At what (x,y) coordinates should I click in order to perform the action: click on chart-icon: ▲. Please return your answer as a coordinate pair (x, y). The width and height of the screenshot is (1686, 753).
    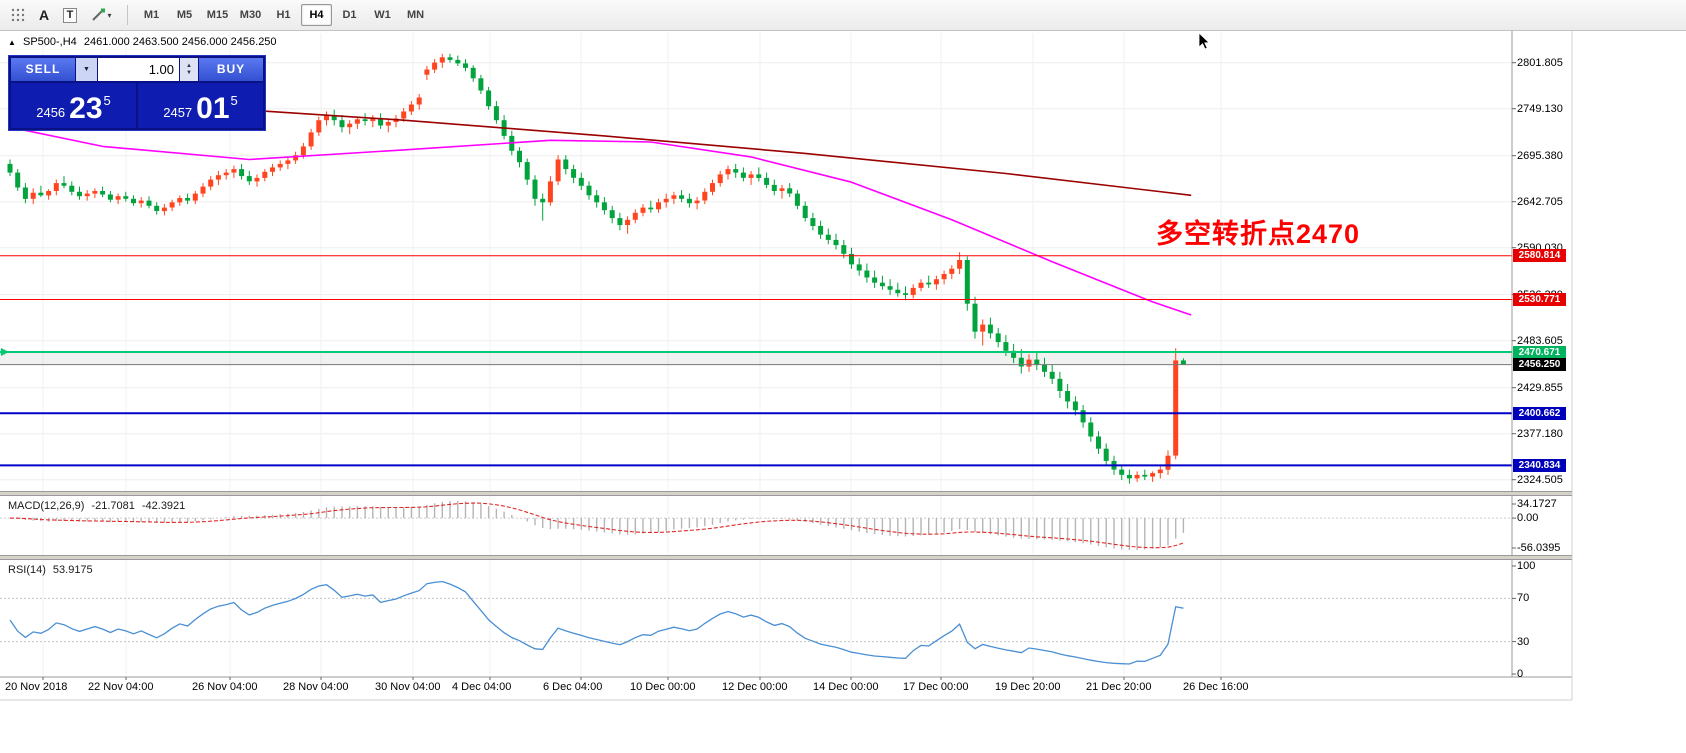
    Looking at the image, I should click on (12, 42).